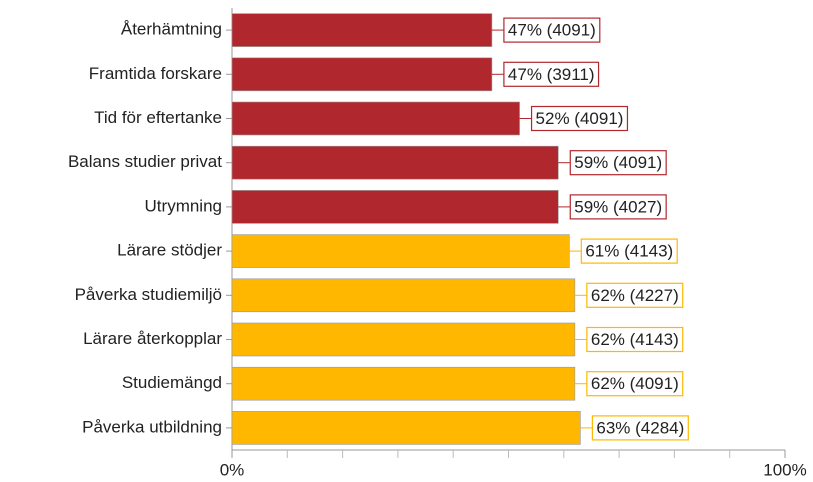 The height and width of the screenshot is (482, 813). Describe the element at coordinates (152, 426) in the screenshot. I see `y-tick-label: Påverka utbildning` at that location.